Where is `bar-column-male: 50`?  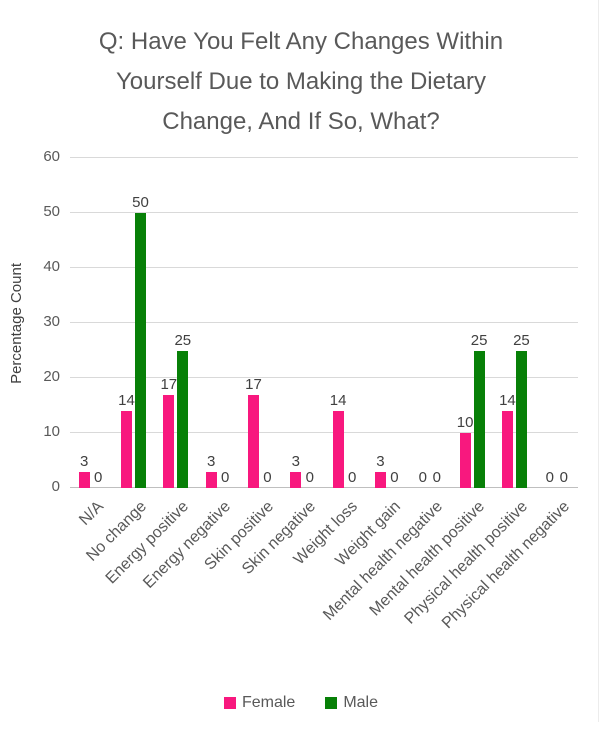
bar-column-male: 50 is located at coordinates (140, 323).